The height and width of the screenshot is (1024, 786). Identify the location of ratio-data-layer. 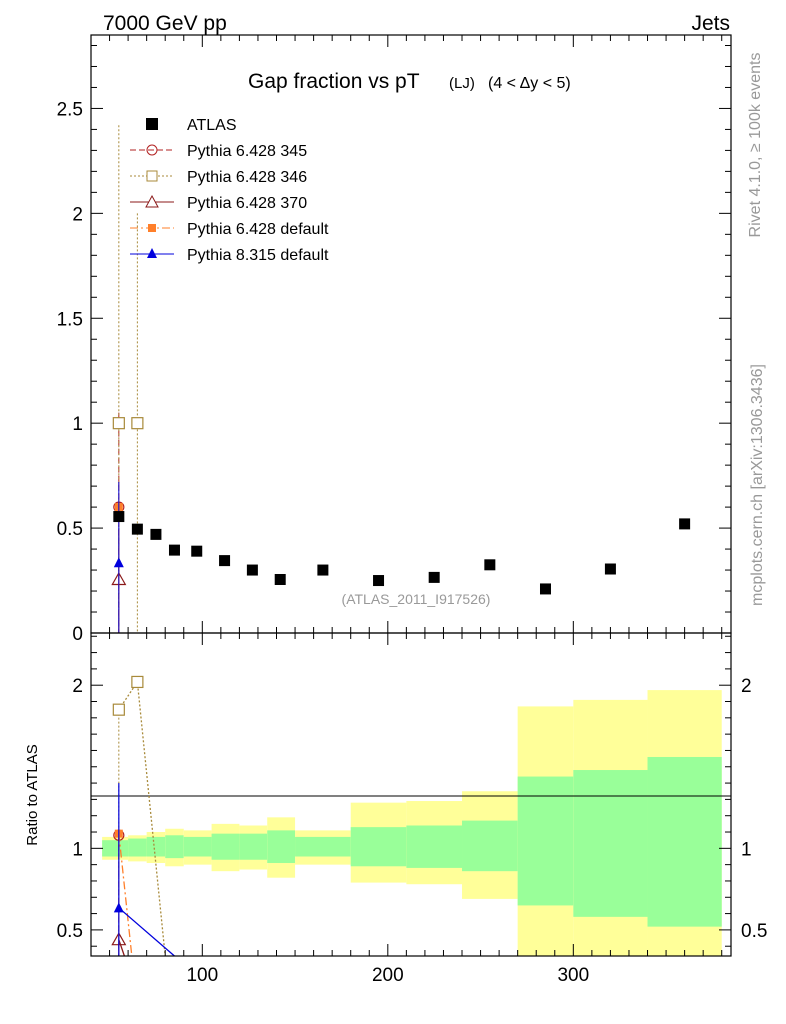
(143, 816).